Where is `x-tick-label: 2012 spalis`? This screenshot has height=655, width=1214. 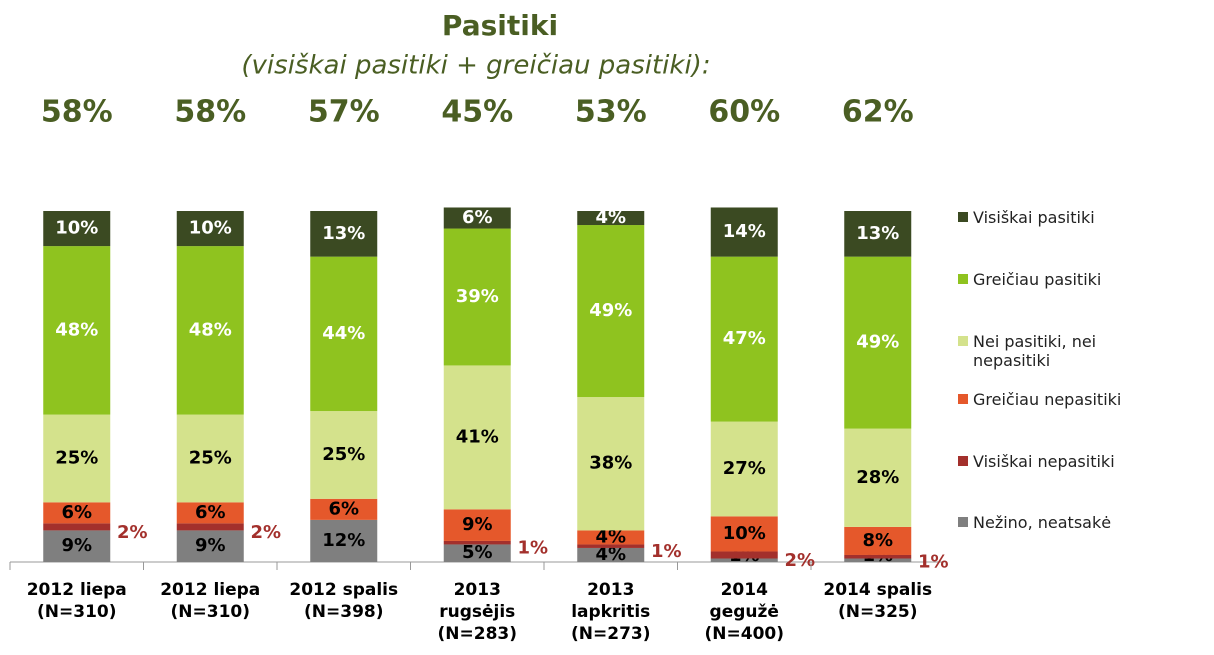
x-tick-label: 2012 spalis is located at coordinates (343, 590).